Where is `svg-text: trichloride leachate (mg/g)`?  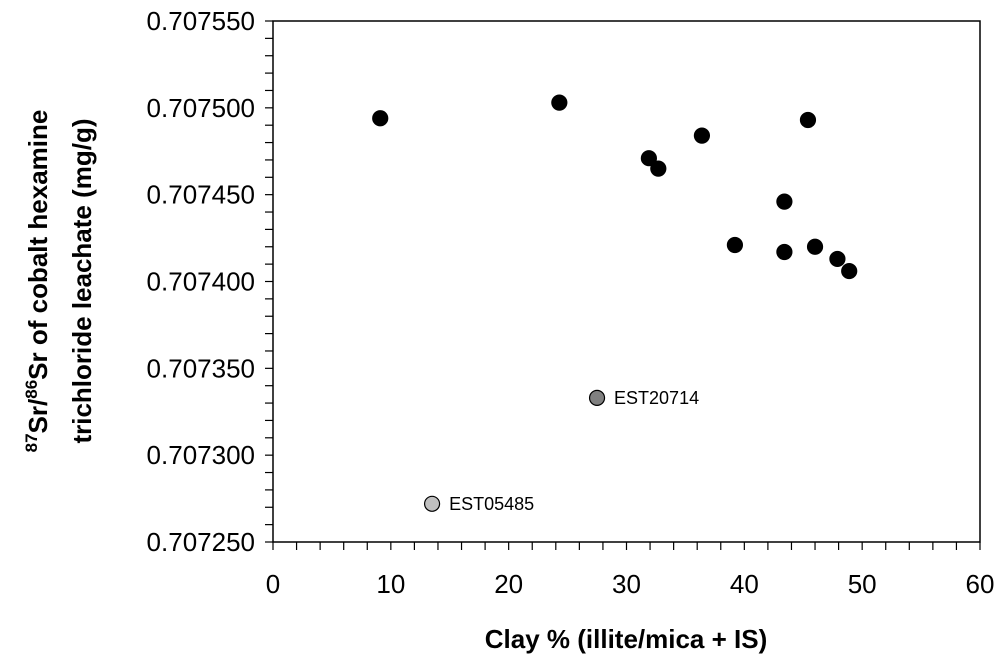 svg-text: trichloride leachate (mg/g) is located at coordinates (82, 280).